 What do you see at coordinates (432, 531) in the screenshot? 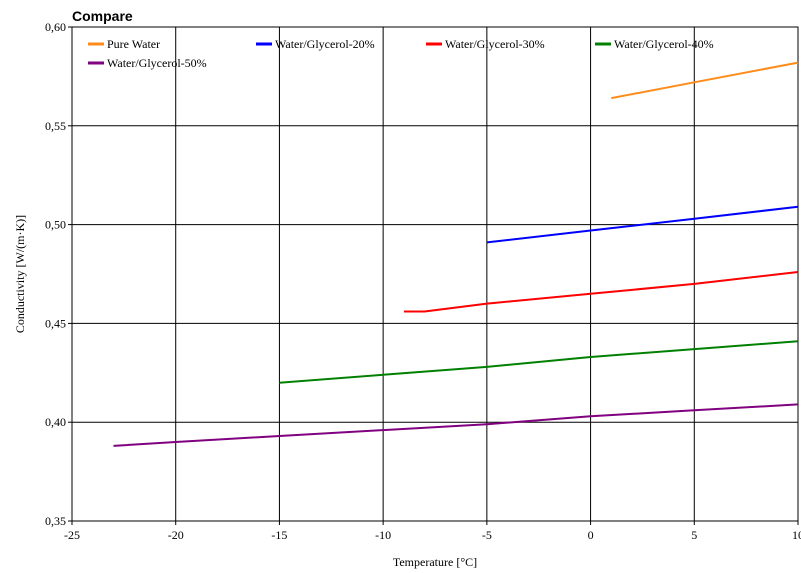
I see `x-axis-ticks: -25 -20 -15 -10 -5 0 5 10` at bounding box center [432, 531].